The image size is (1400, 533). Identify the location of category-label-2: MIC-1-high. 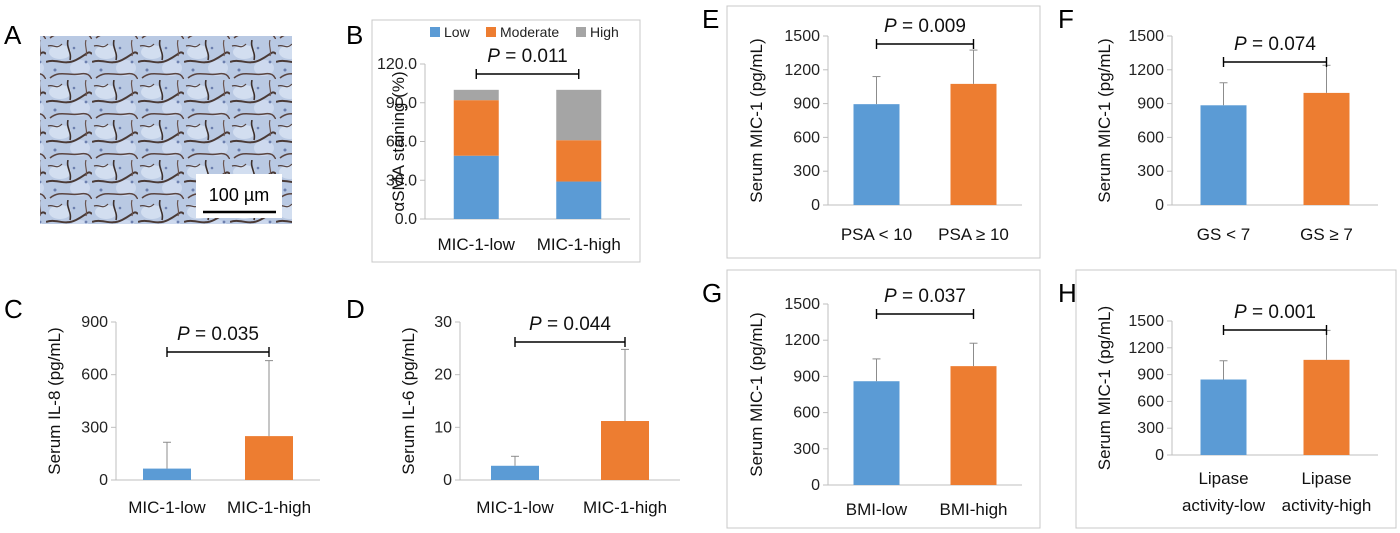
(625, 507).